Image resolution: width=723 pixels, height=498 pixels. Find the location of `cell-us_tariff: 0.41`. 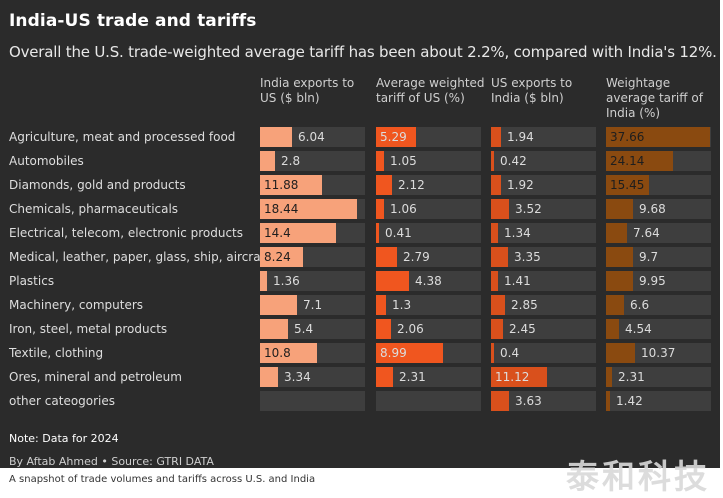

cell-us_tariff: 0.41 is located at coordinates (428, 233).